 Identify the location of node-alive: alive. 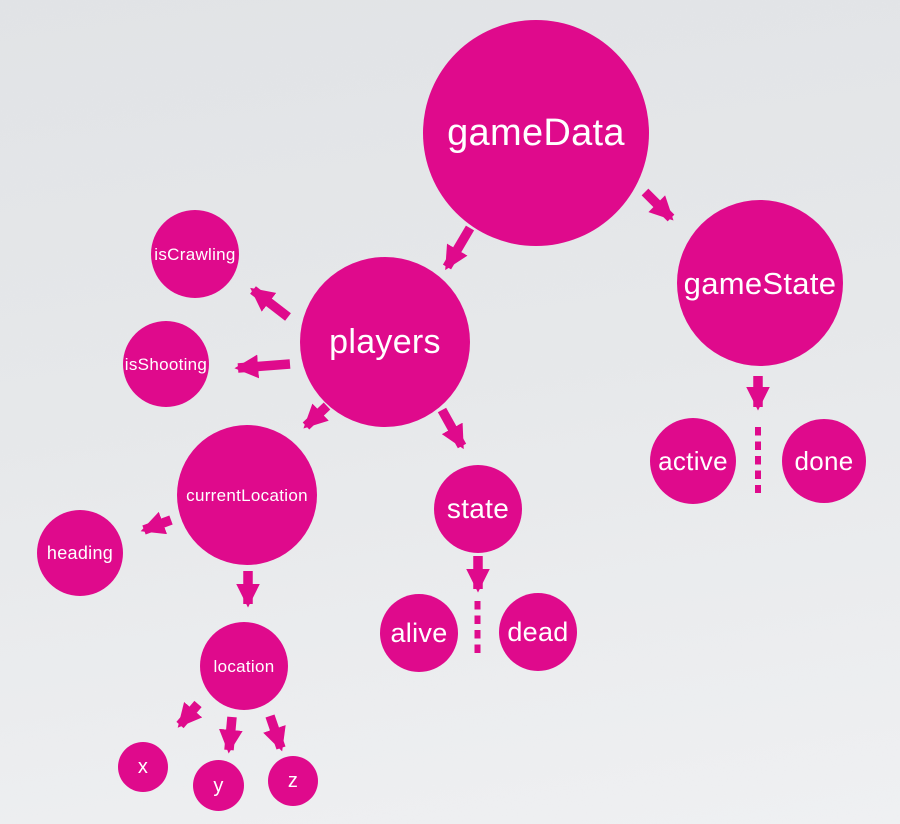
(419, 633).